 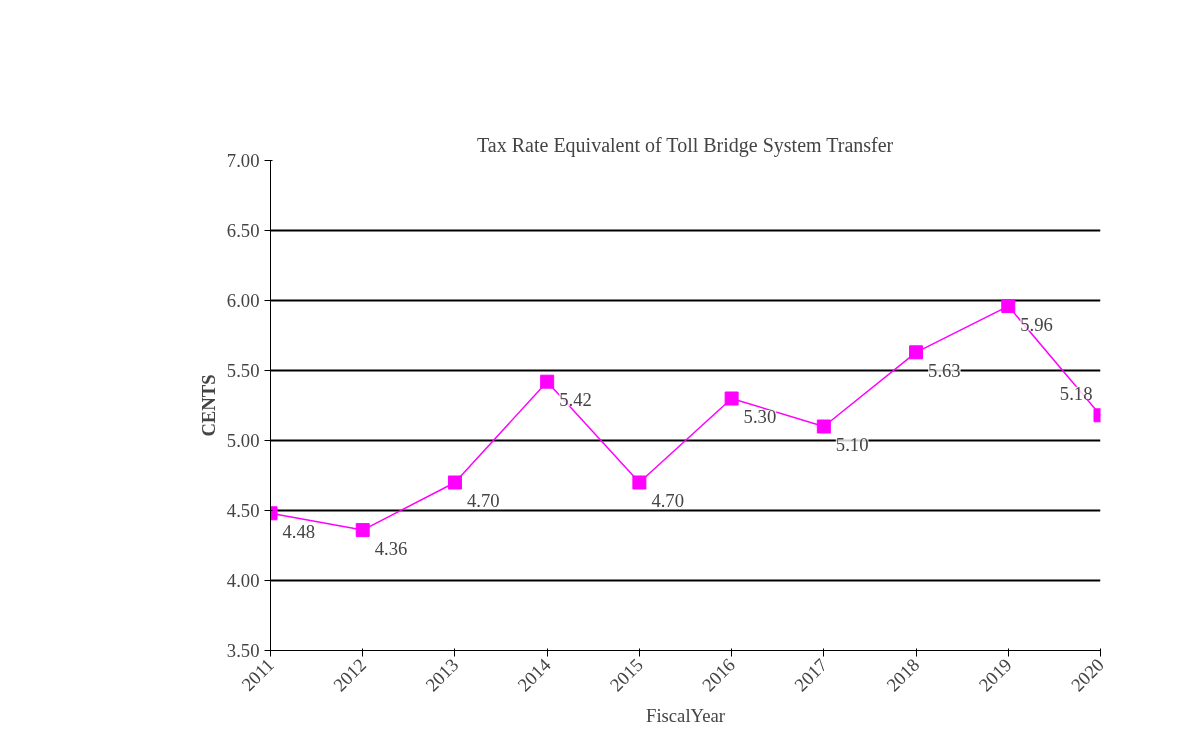 I want to click on text: 5.10, so click(x=852, y=444).